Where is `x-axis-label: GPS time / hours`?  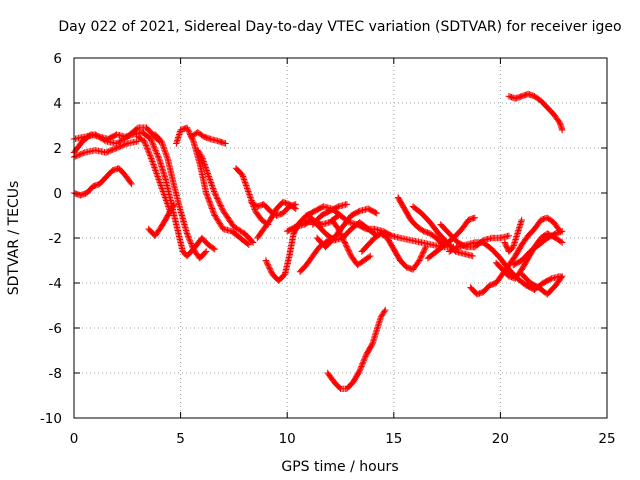 x-axis-label: GPS time / hours is located at coordinates (339, 467).